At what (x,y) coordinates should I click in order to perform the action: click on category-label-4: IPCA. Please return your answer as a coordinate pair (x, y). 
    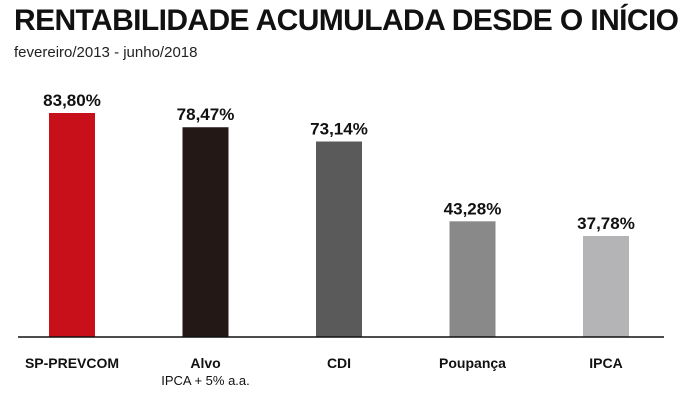
    Looking at the image, I should click on (605, 363).